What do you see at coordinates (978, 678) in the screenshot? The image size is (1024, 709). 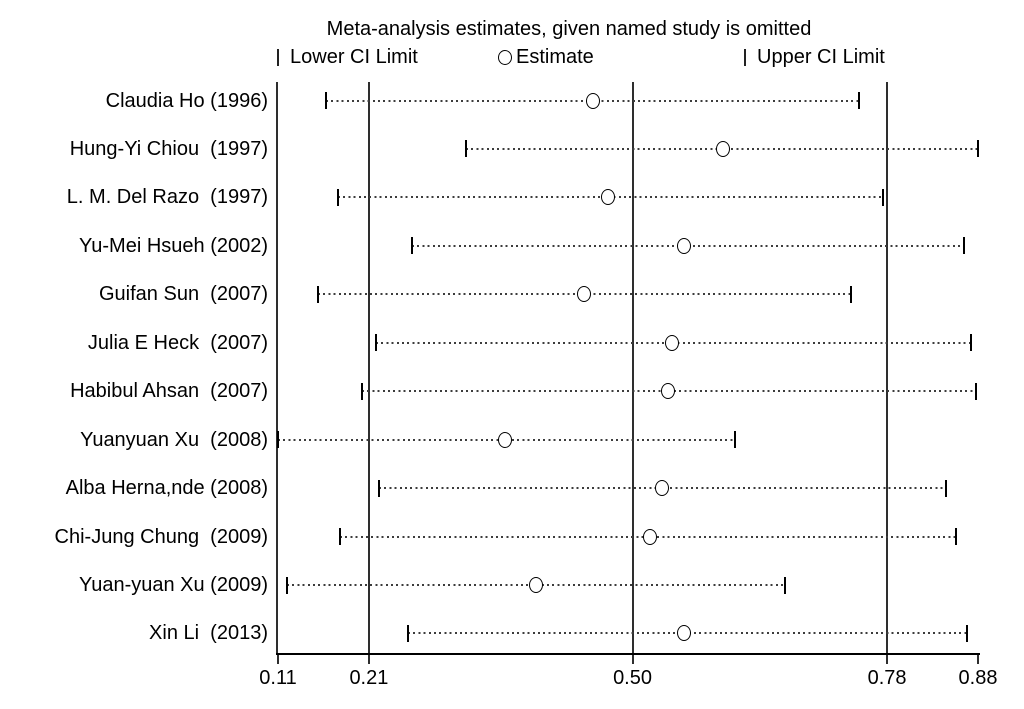 I see `x-axis-tick-label: 0.88` at bounding box center [978, 678].